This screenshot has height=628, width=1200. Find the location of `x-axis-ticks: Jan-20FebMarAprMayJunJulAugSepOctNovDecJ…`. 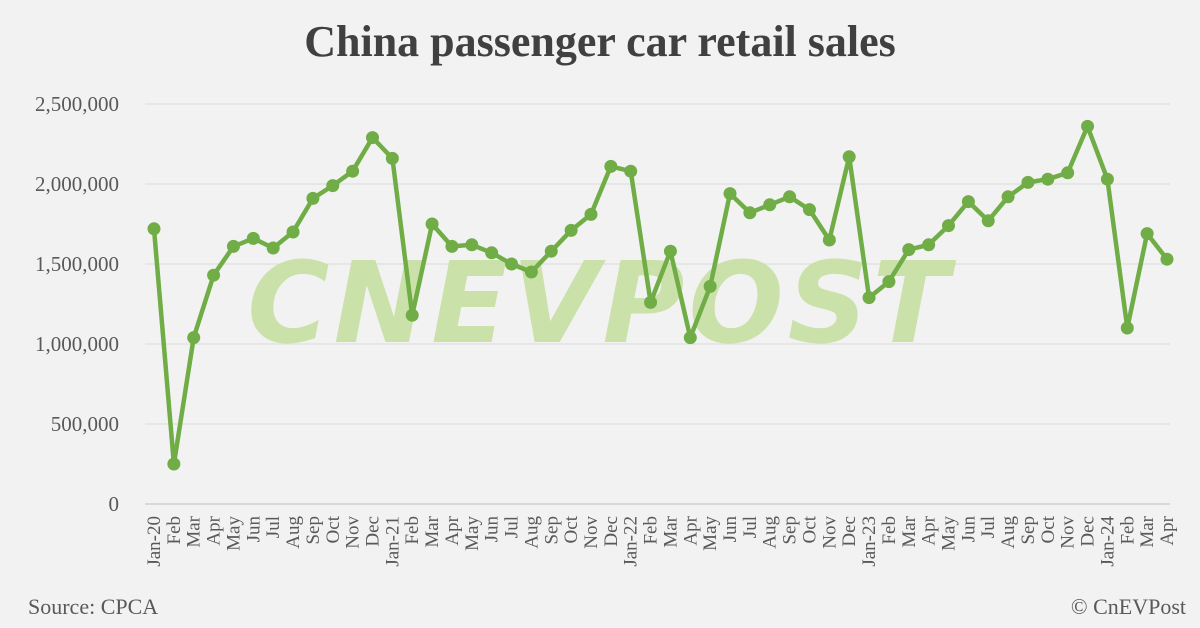

x-axis-ticks: Jan-20FebMarAprMayJunJulAugSepOctNovDecJ… is located at coordinates (661, 540).